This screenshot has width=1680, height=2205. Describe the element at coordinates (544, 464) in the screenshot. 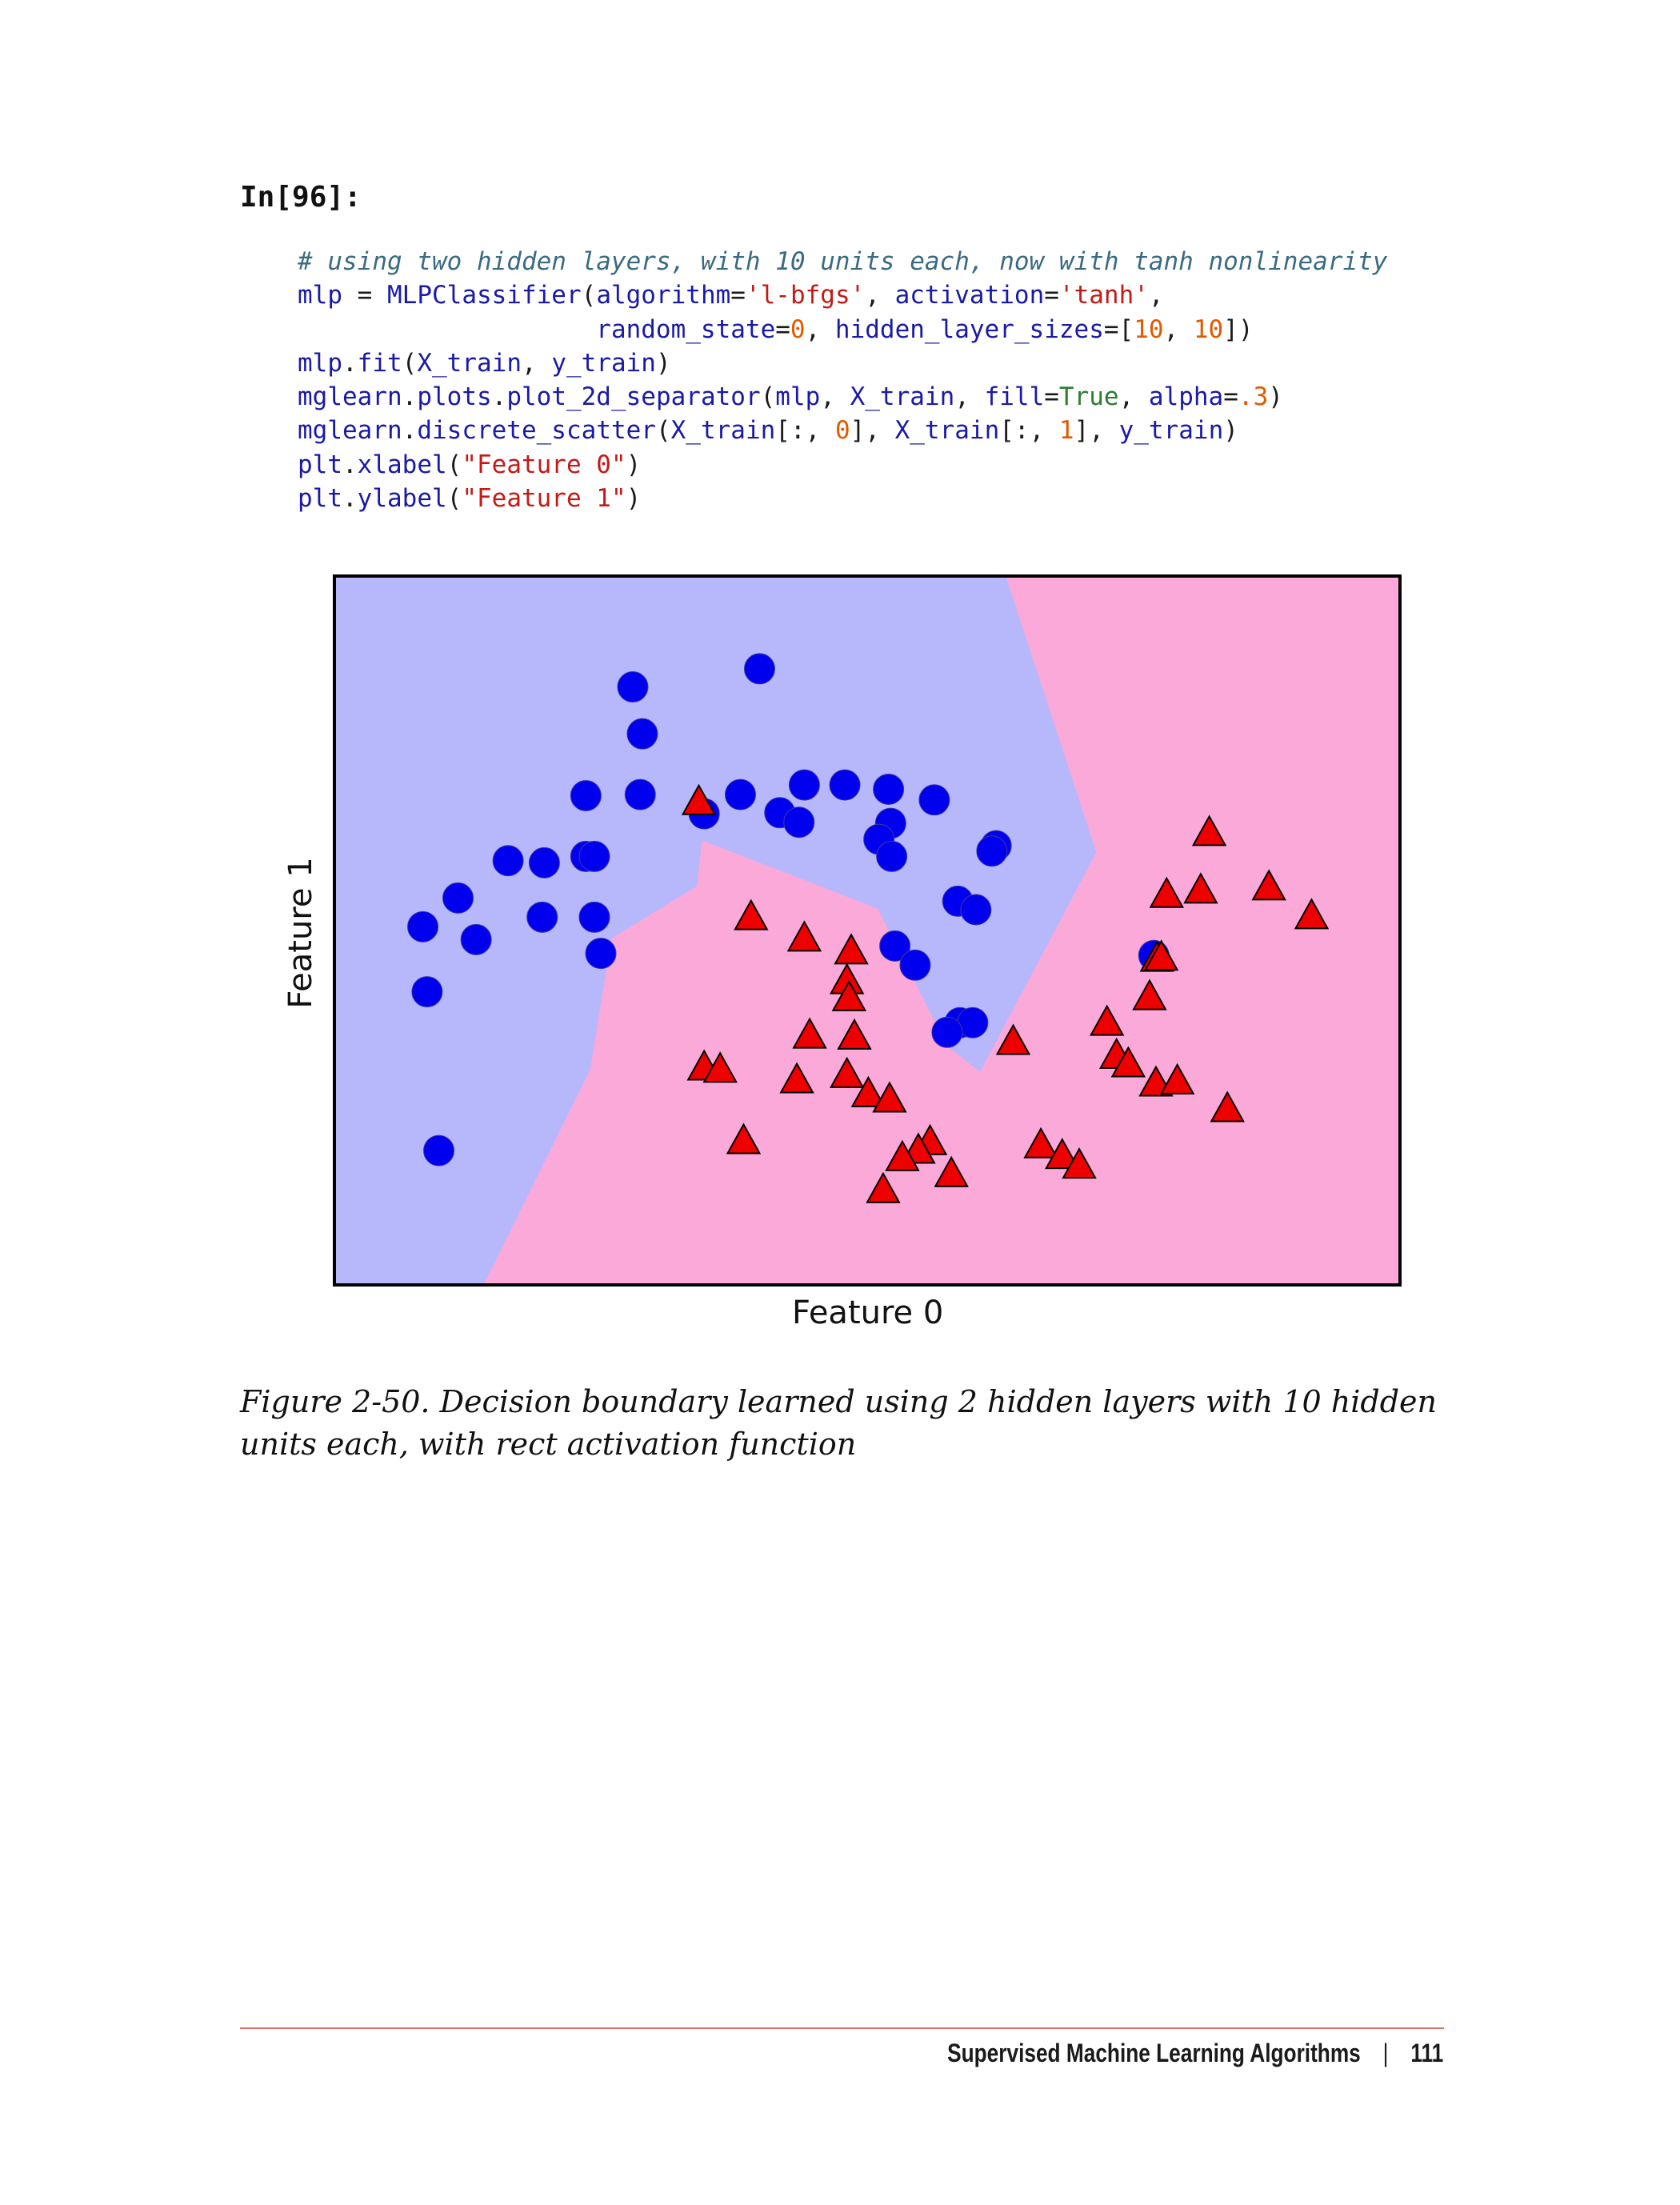

I see `code-token: "Feature 0"` at that location.